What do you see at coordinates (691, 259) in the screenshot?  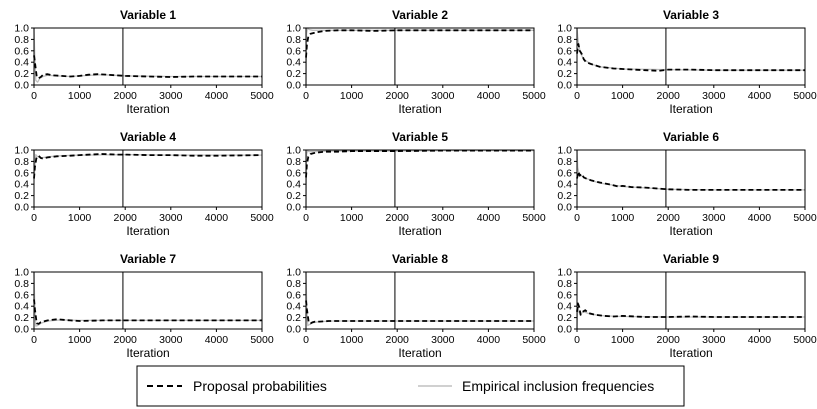 I see `panel-title: Variable 9` at bounding box center [691, 259].